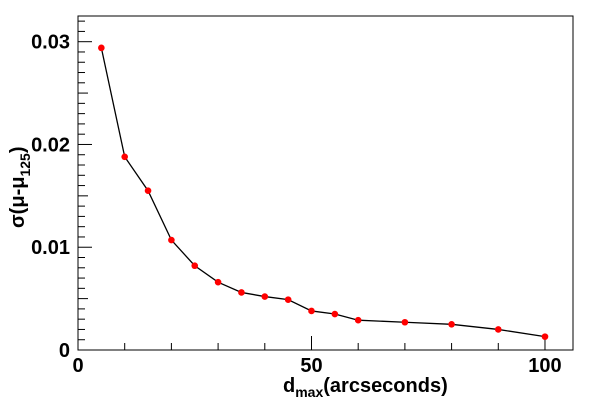 Image resolution: width=598 pixels, height=402 pixels. Describe the element at coordinates (50, 145) in the screenshot. I see `y-tick-label: 0.02` at that location.